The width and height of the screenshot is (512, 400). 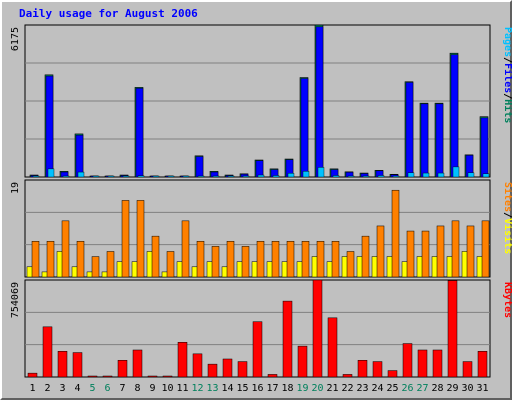 I want to click on legend: Sites/Visits, so click(x=507, y=218).